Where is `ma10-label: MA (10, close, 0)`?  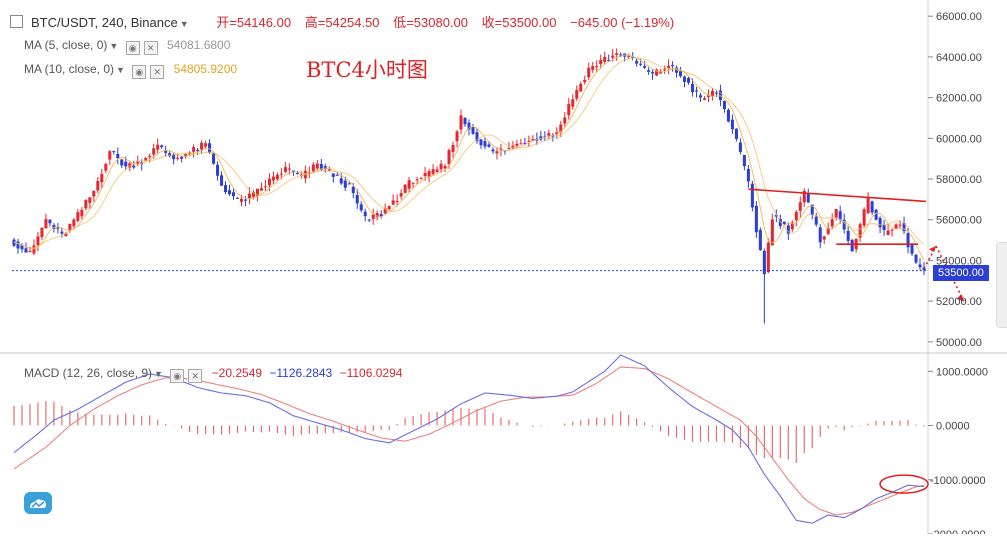 ma10-label: MA (10, close, 0) is located at coordinates (69, 69).